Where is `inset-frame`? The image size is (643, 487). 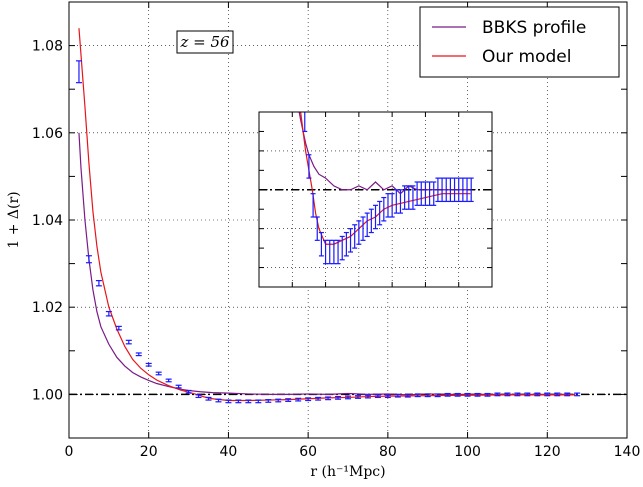 inset-frame is located at coordinates (375, 199).